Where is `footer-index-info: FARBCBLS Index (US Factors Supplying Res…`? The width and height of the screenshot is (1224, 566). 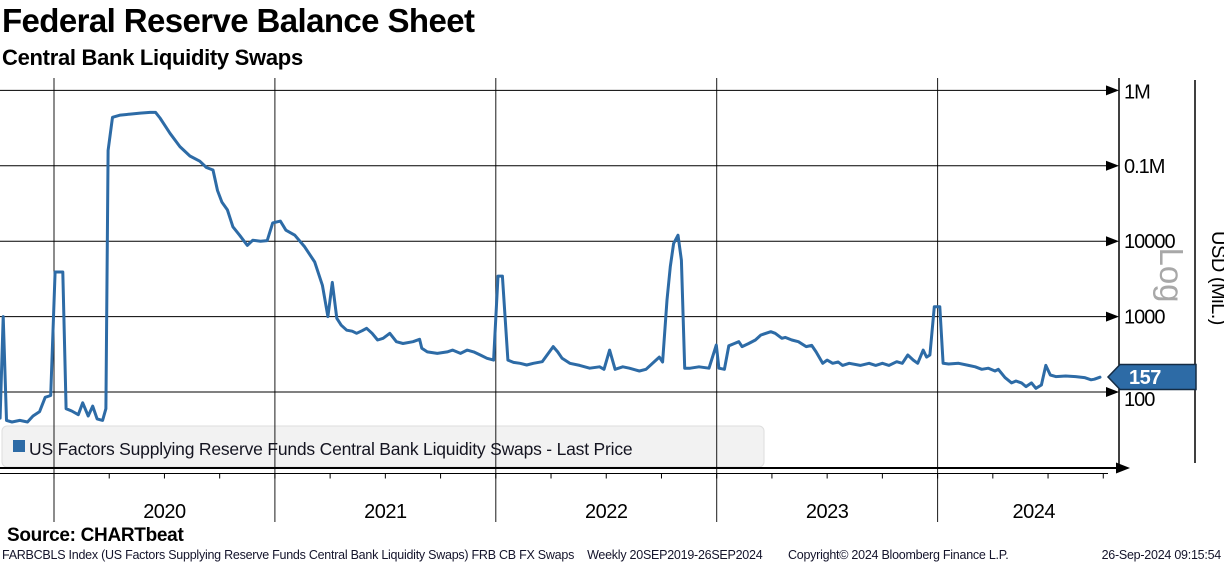 footer-index-info: FARBCBLS Index (US Factors Supplying Res… is located at coordinates (382, 555).